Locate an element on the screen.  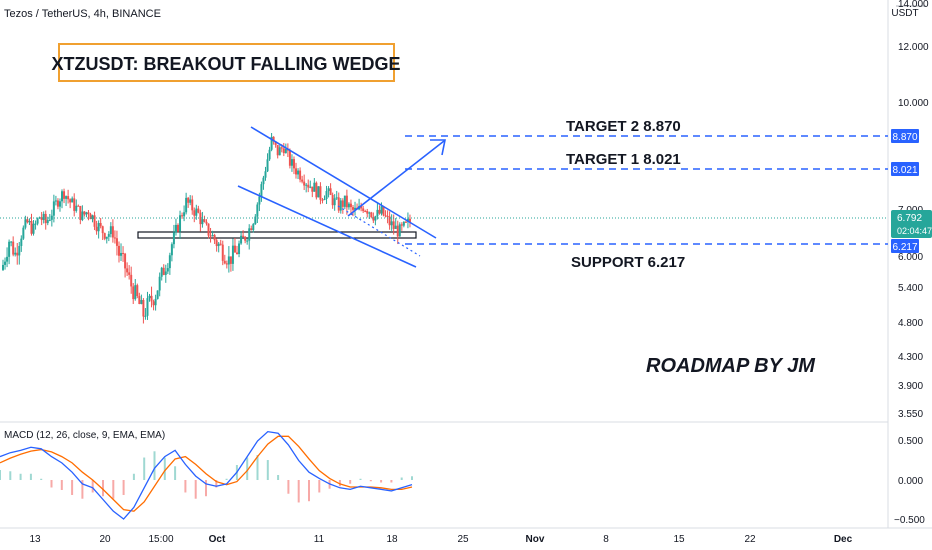
idea-title-box is located at coordinates (226, 62).